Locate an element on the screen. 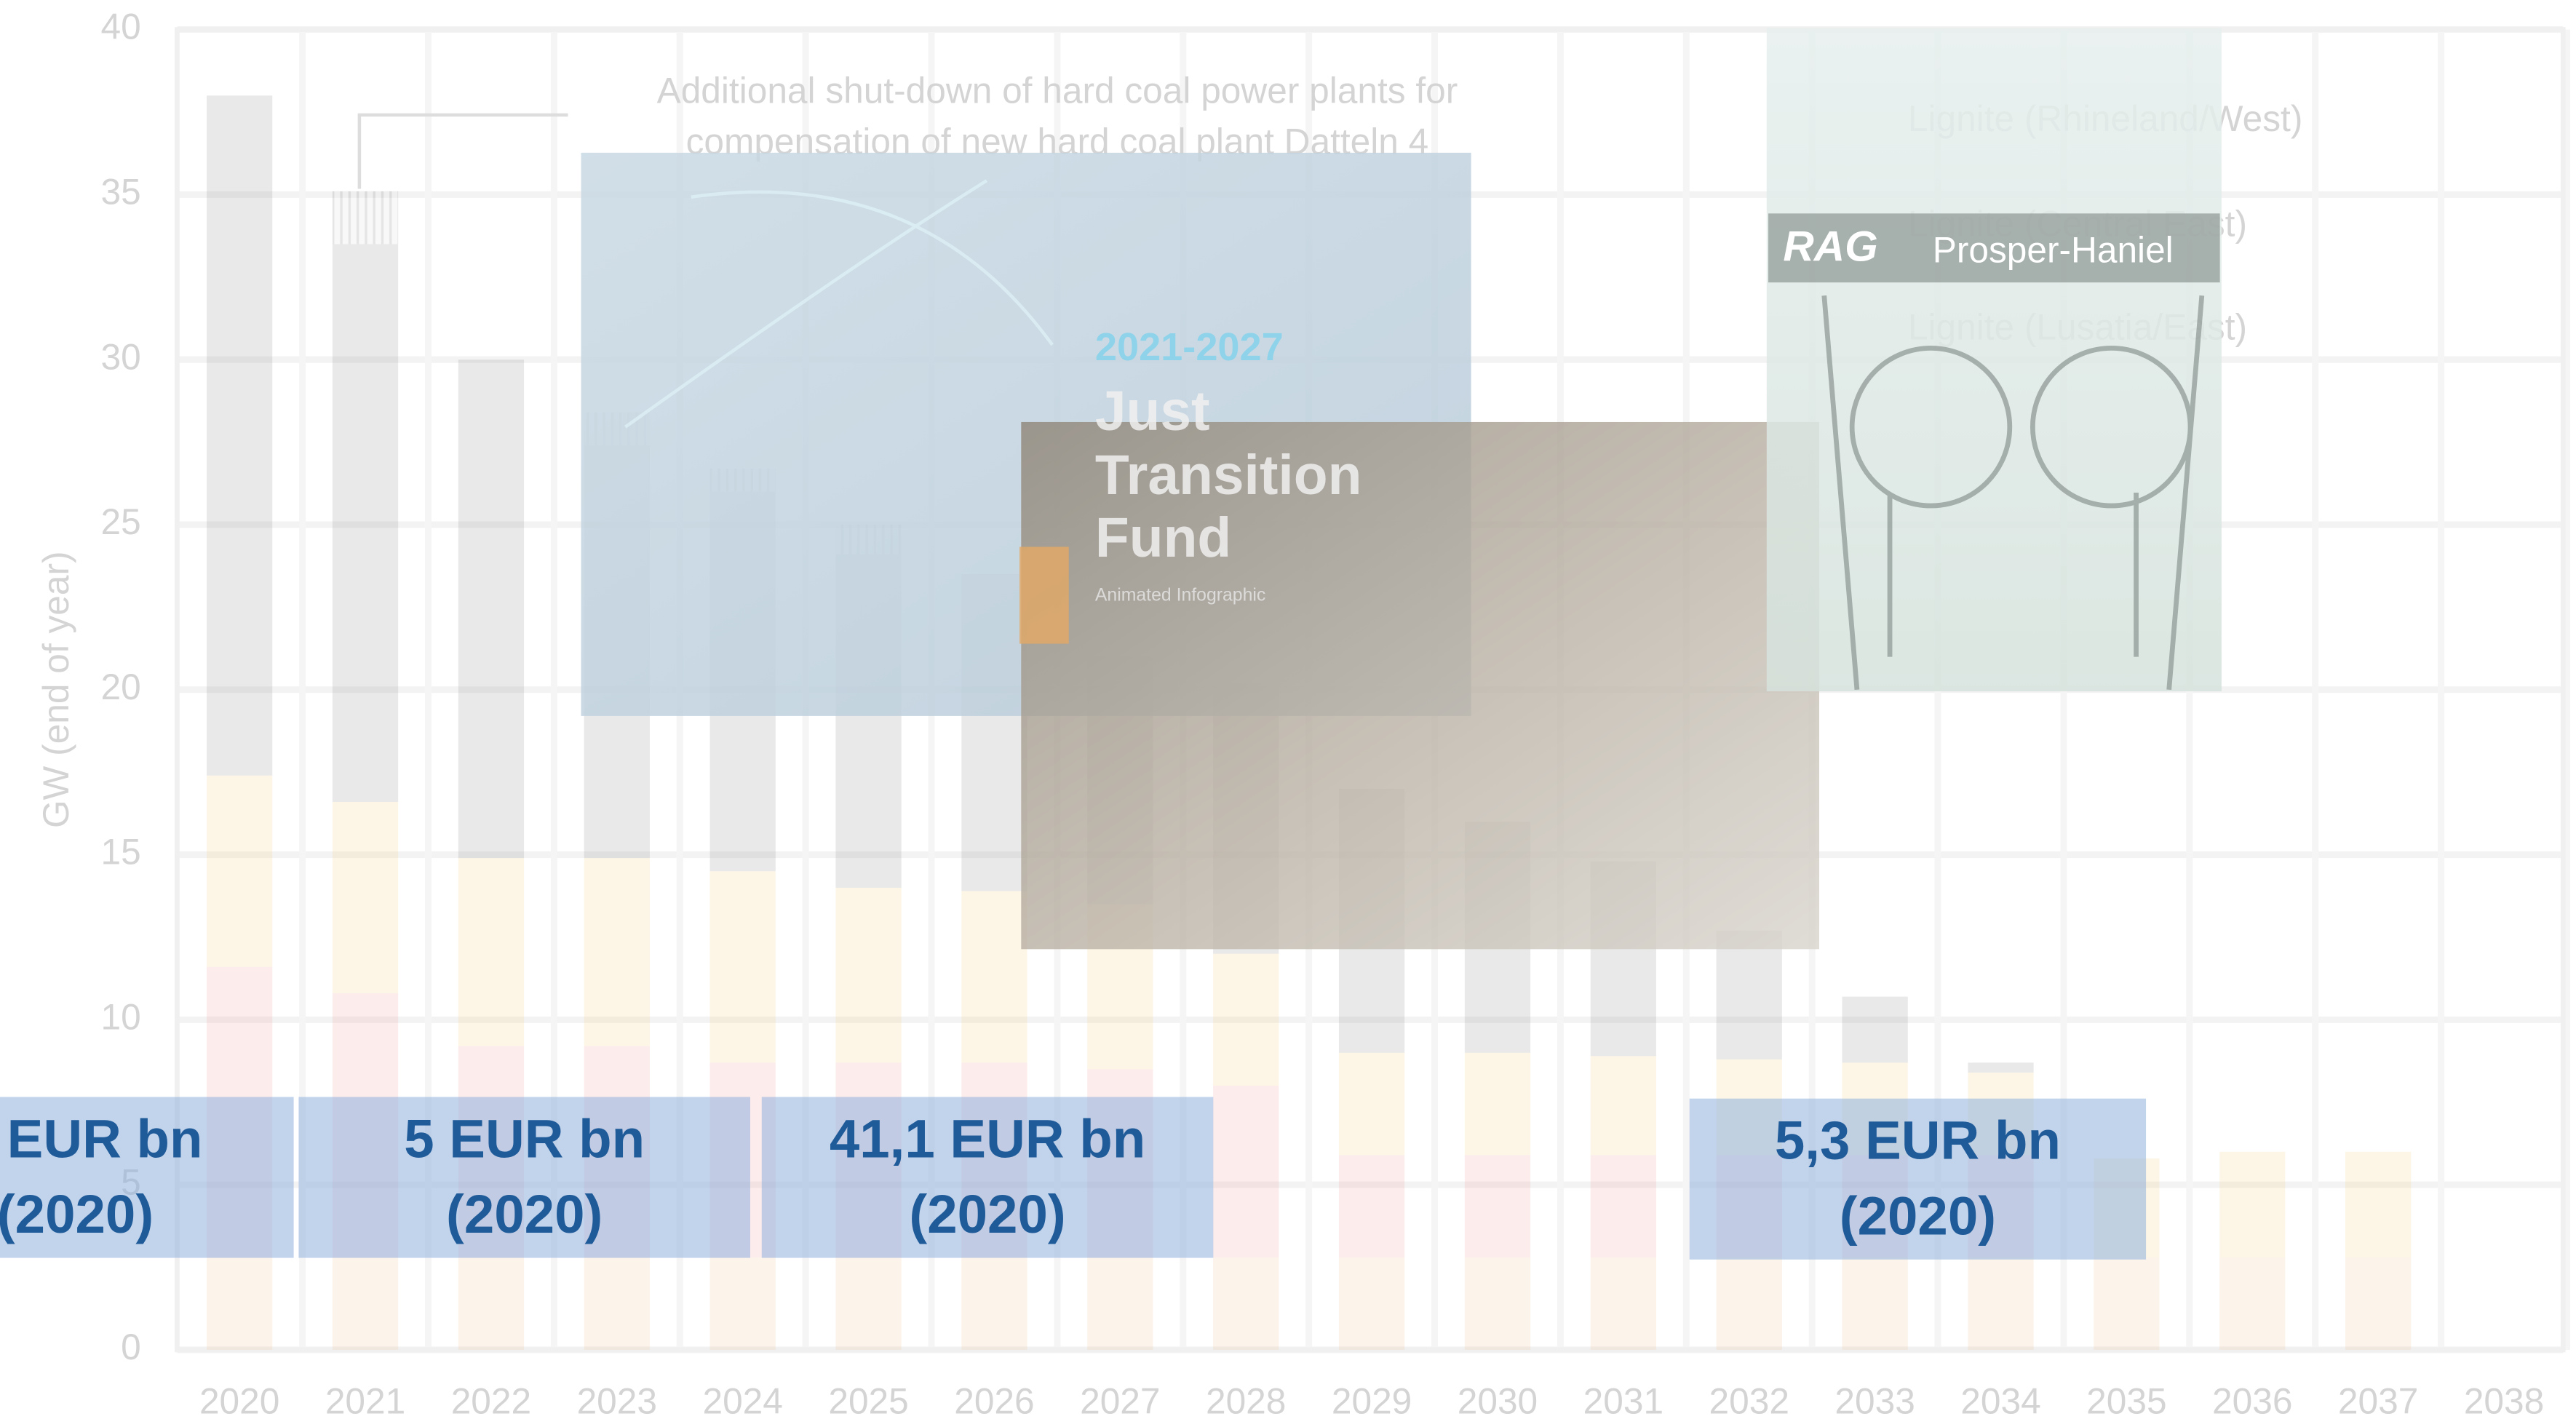 The width and height of the screenshot is (2576, 1427). rag-text: Prosper-Haniel is located at coordinates (2053, 250).